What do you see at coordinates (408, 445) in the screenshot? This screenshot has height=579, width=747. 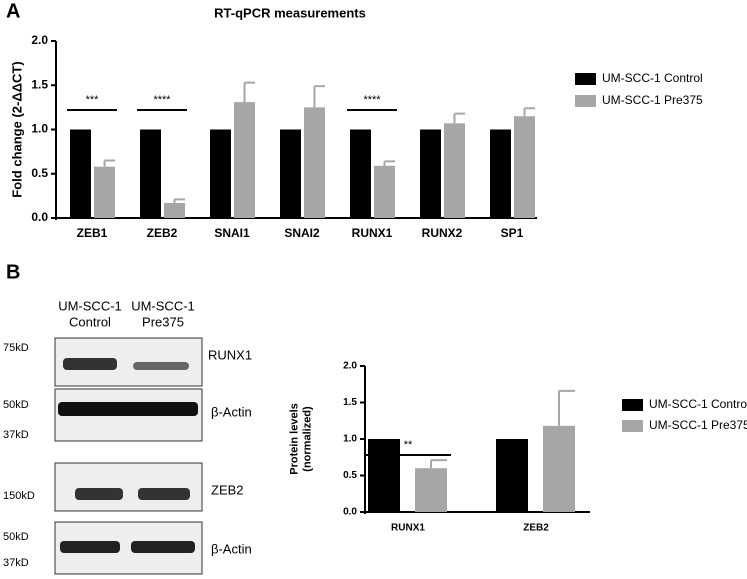 I see `significance-label: **` at bounding box center [408, 445].